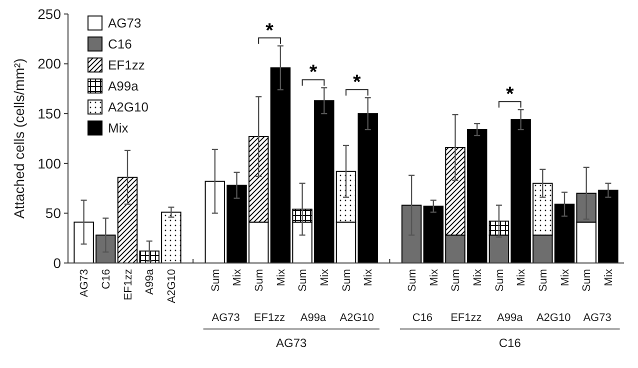  I want to click on y-tick-label: 100, so click(50, 163).